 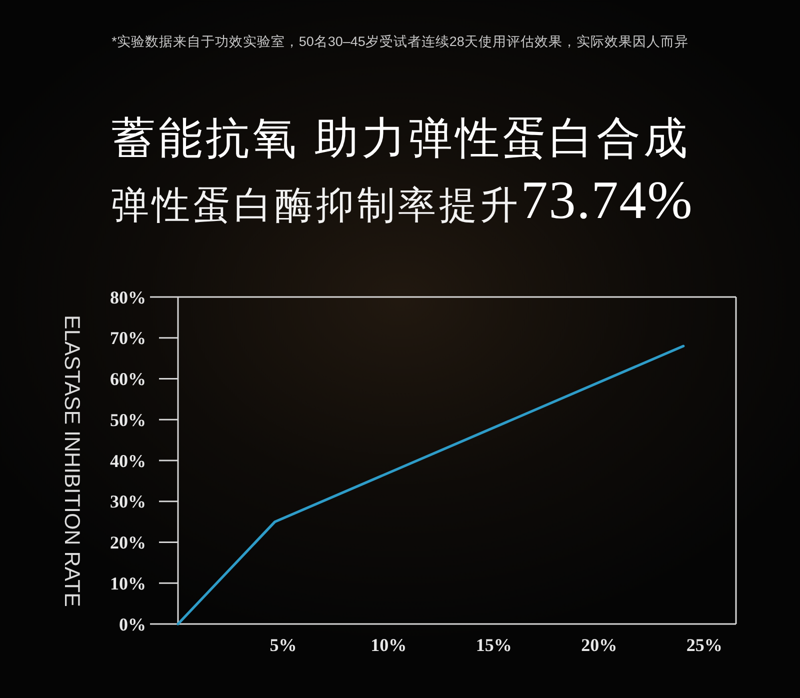 I want to click on y-tick-label: 10%, so click(x=128, y=583).